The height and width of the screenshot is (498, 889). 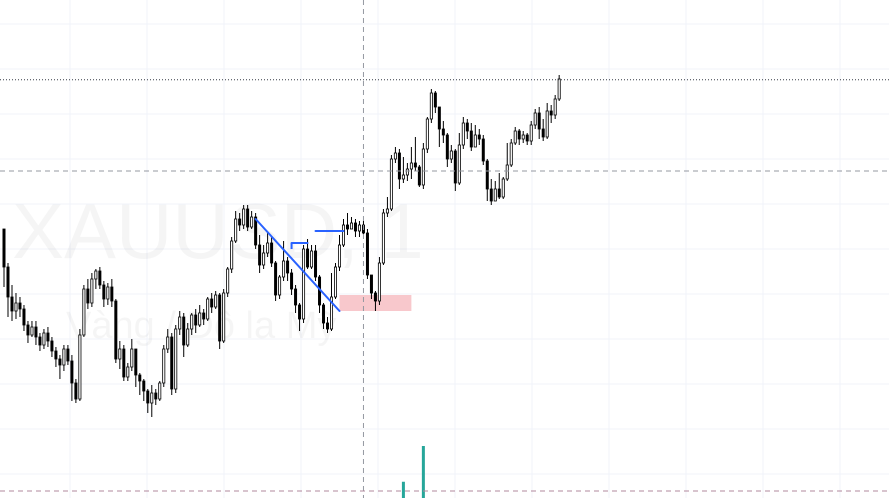 I want to click on trend-lines, so click(x=299, y=265).